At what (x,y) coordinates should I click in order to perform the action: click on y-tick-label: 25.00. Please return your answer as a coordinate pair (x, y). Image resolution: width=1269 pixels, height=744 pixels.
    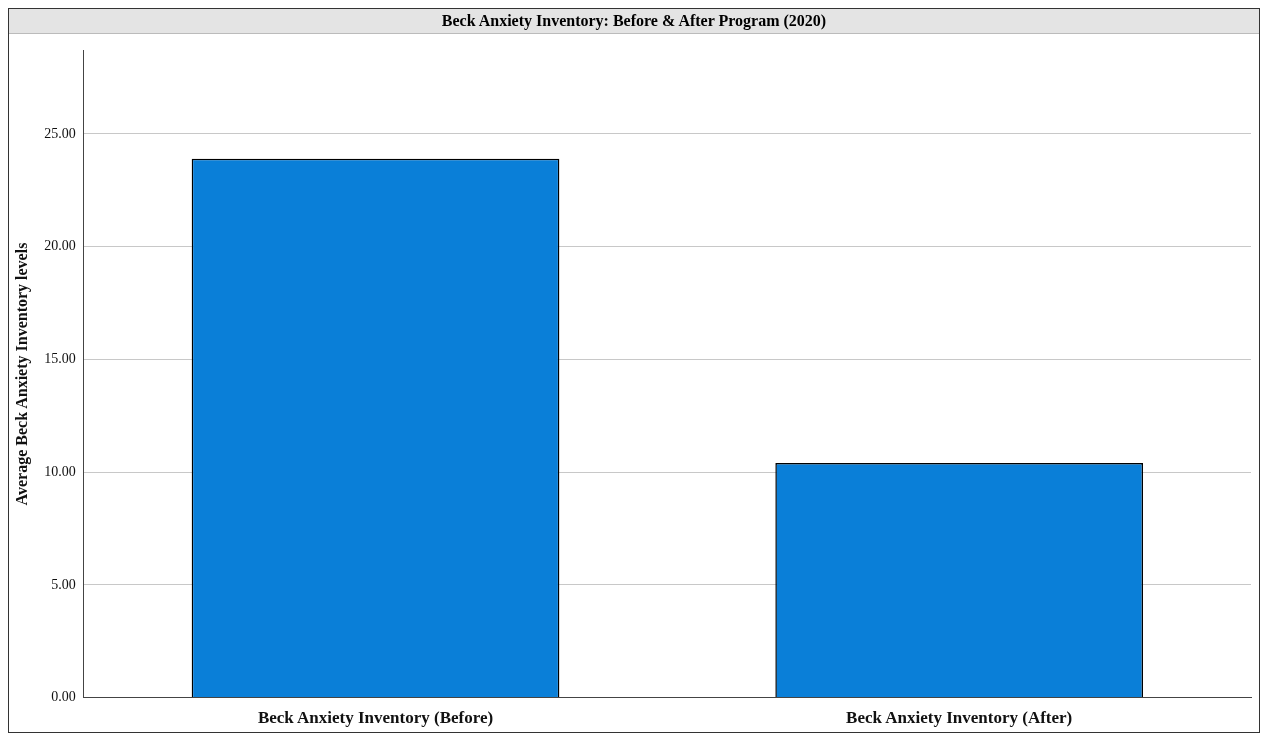
    Looking at the image, I should click on (60, 133).